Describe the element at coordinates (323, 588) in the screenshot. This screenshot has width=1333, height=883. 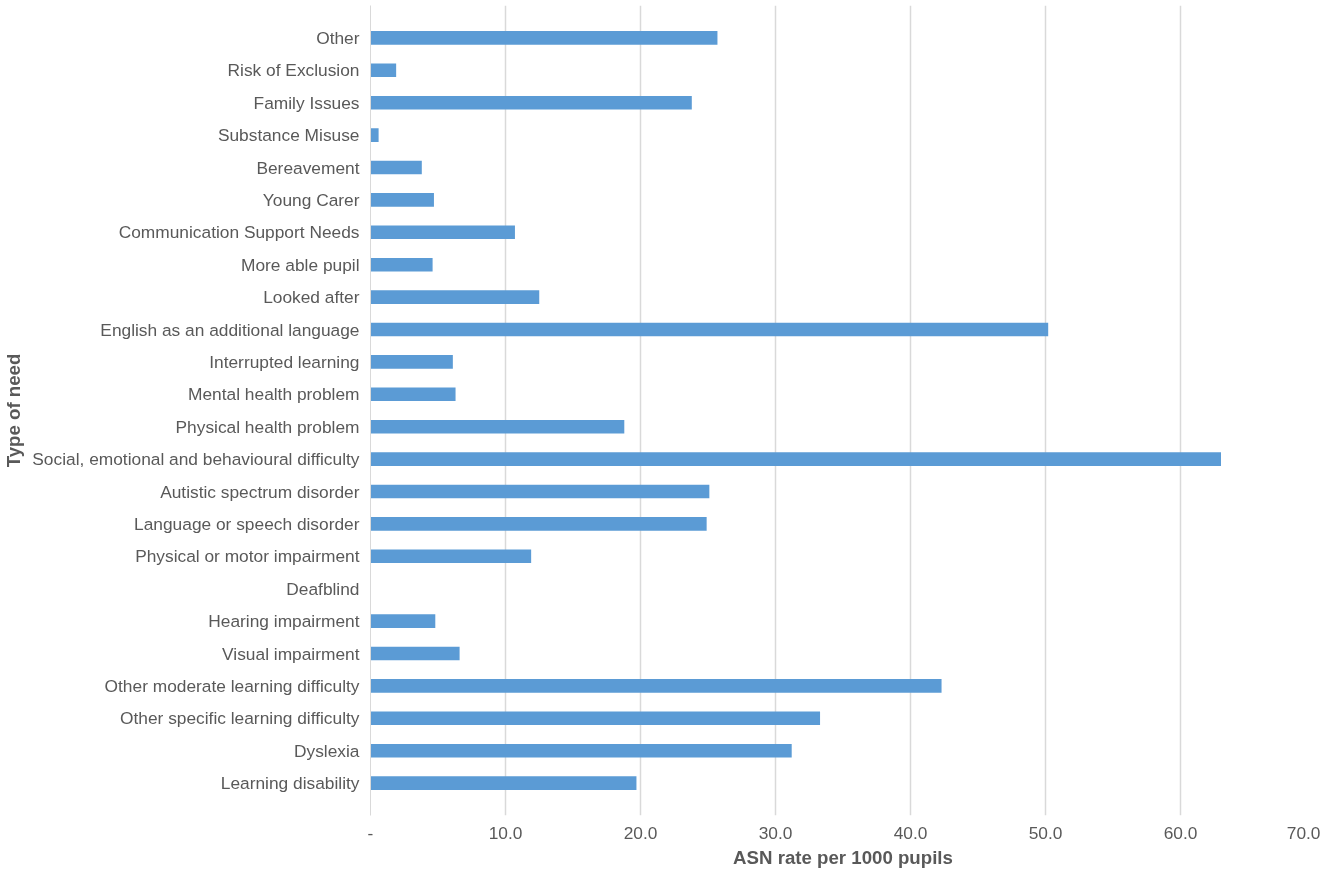
I see `y-tick-label: Deafblind` at that location.